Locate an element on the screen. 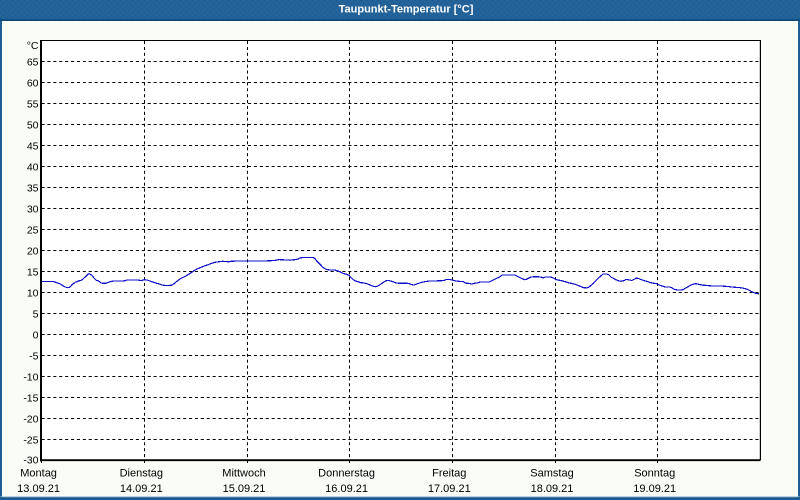  svg-text: 0 is located at coordinates (36, 336).